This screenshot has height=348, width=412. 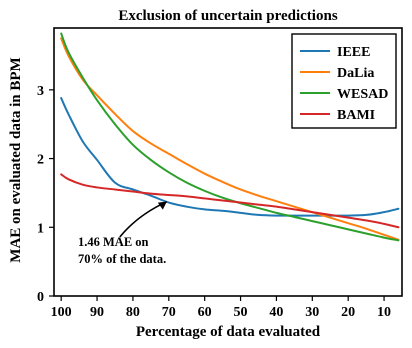 I want to click on x-tick-label: 70, so click(x=169, y=312).